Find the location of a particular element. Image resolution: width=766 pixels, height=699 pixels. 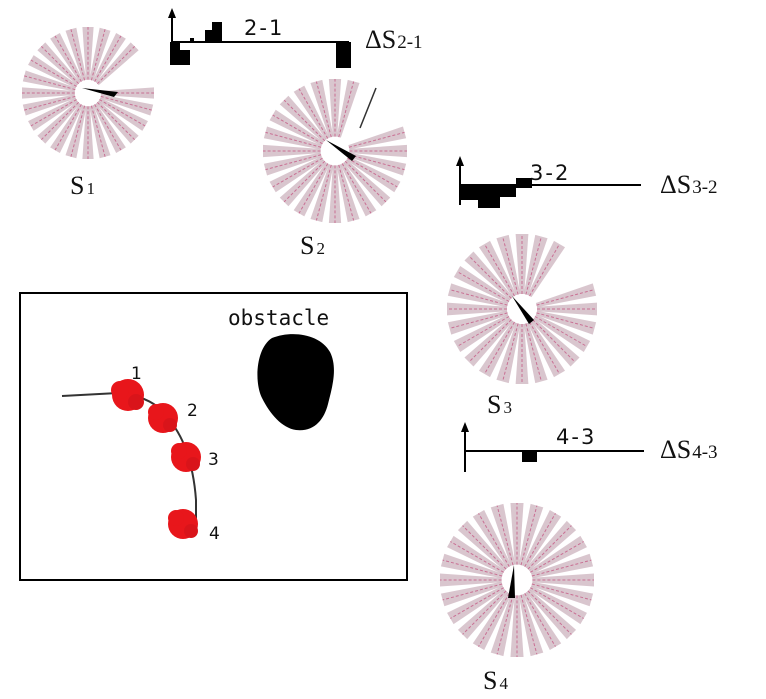

diff-4-3-axis-arrow is located at coordinates (465, 427).